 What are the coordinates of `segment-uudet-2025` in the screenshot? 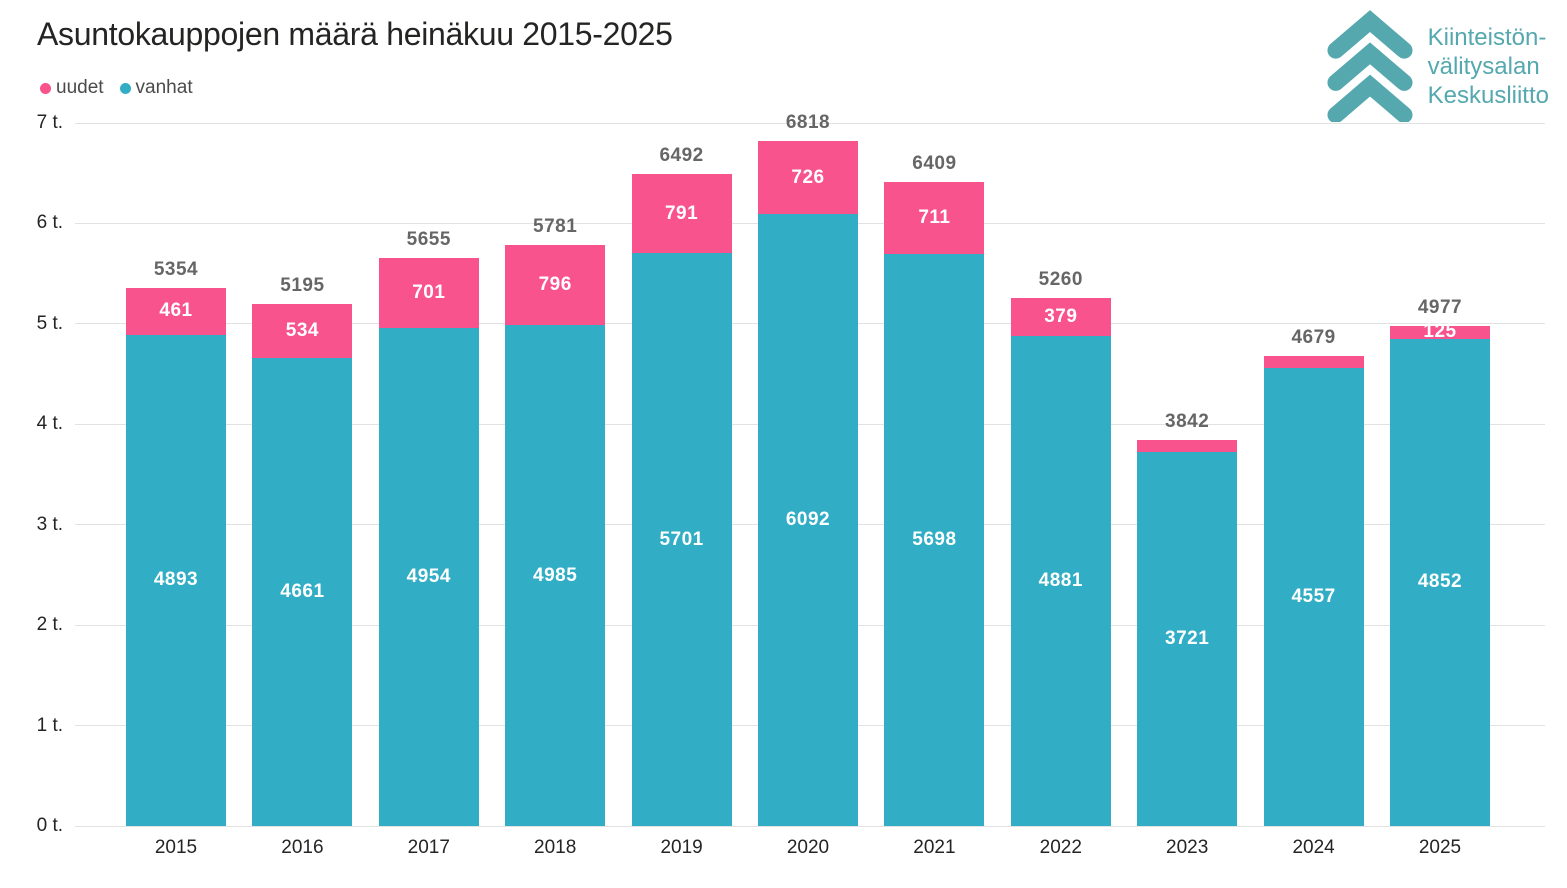 It's located at (1440, 332).